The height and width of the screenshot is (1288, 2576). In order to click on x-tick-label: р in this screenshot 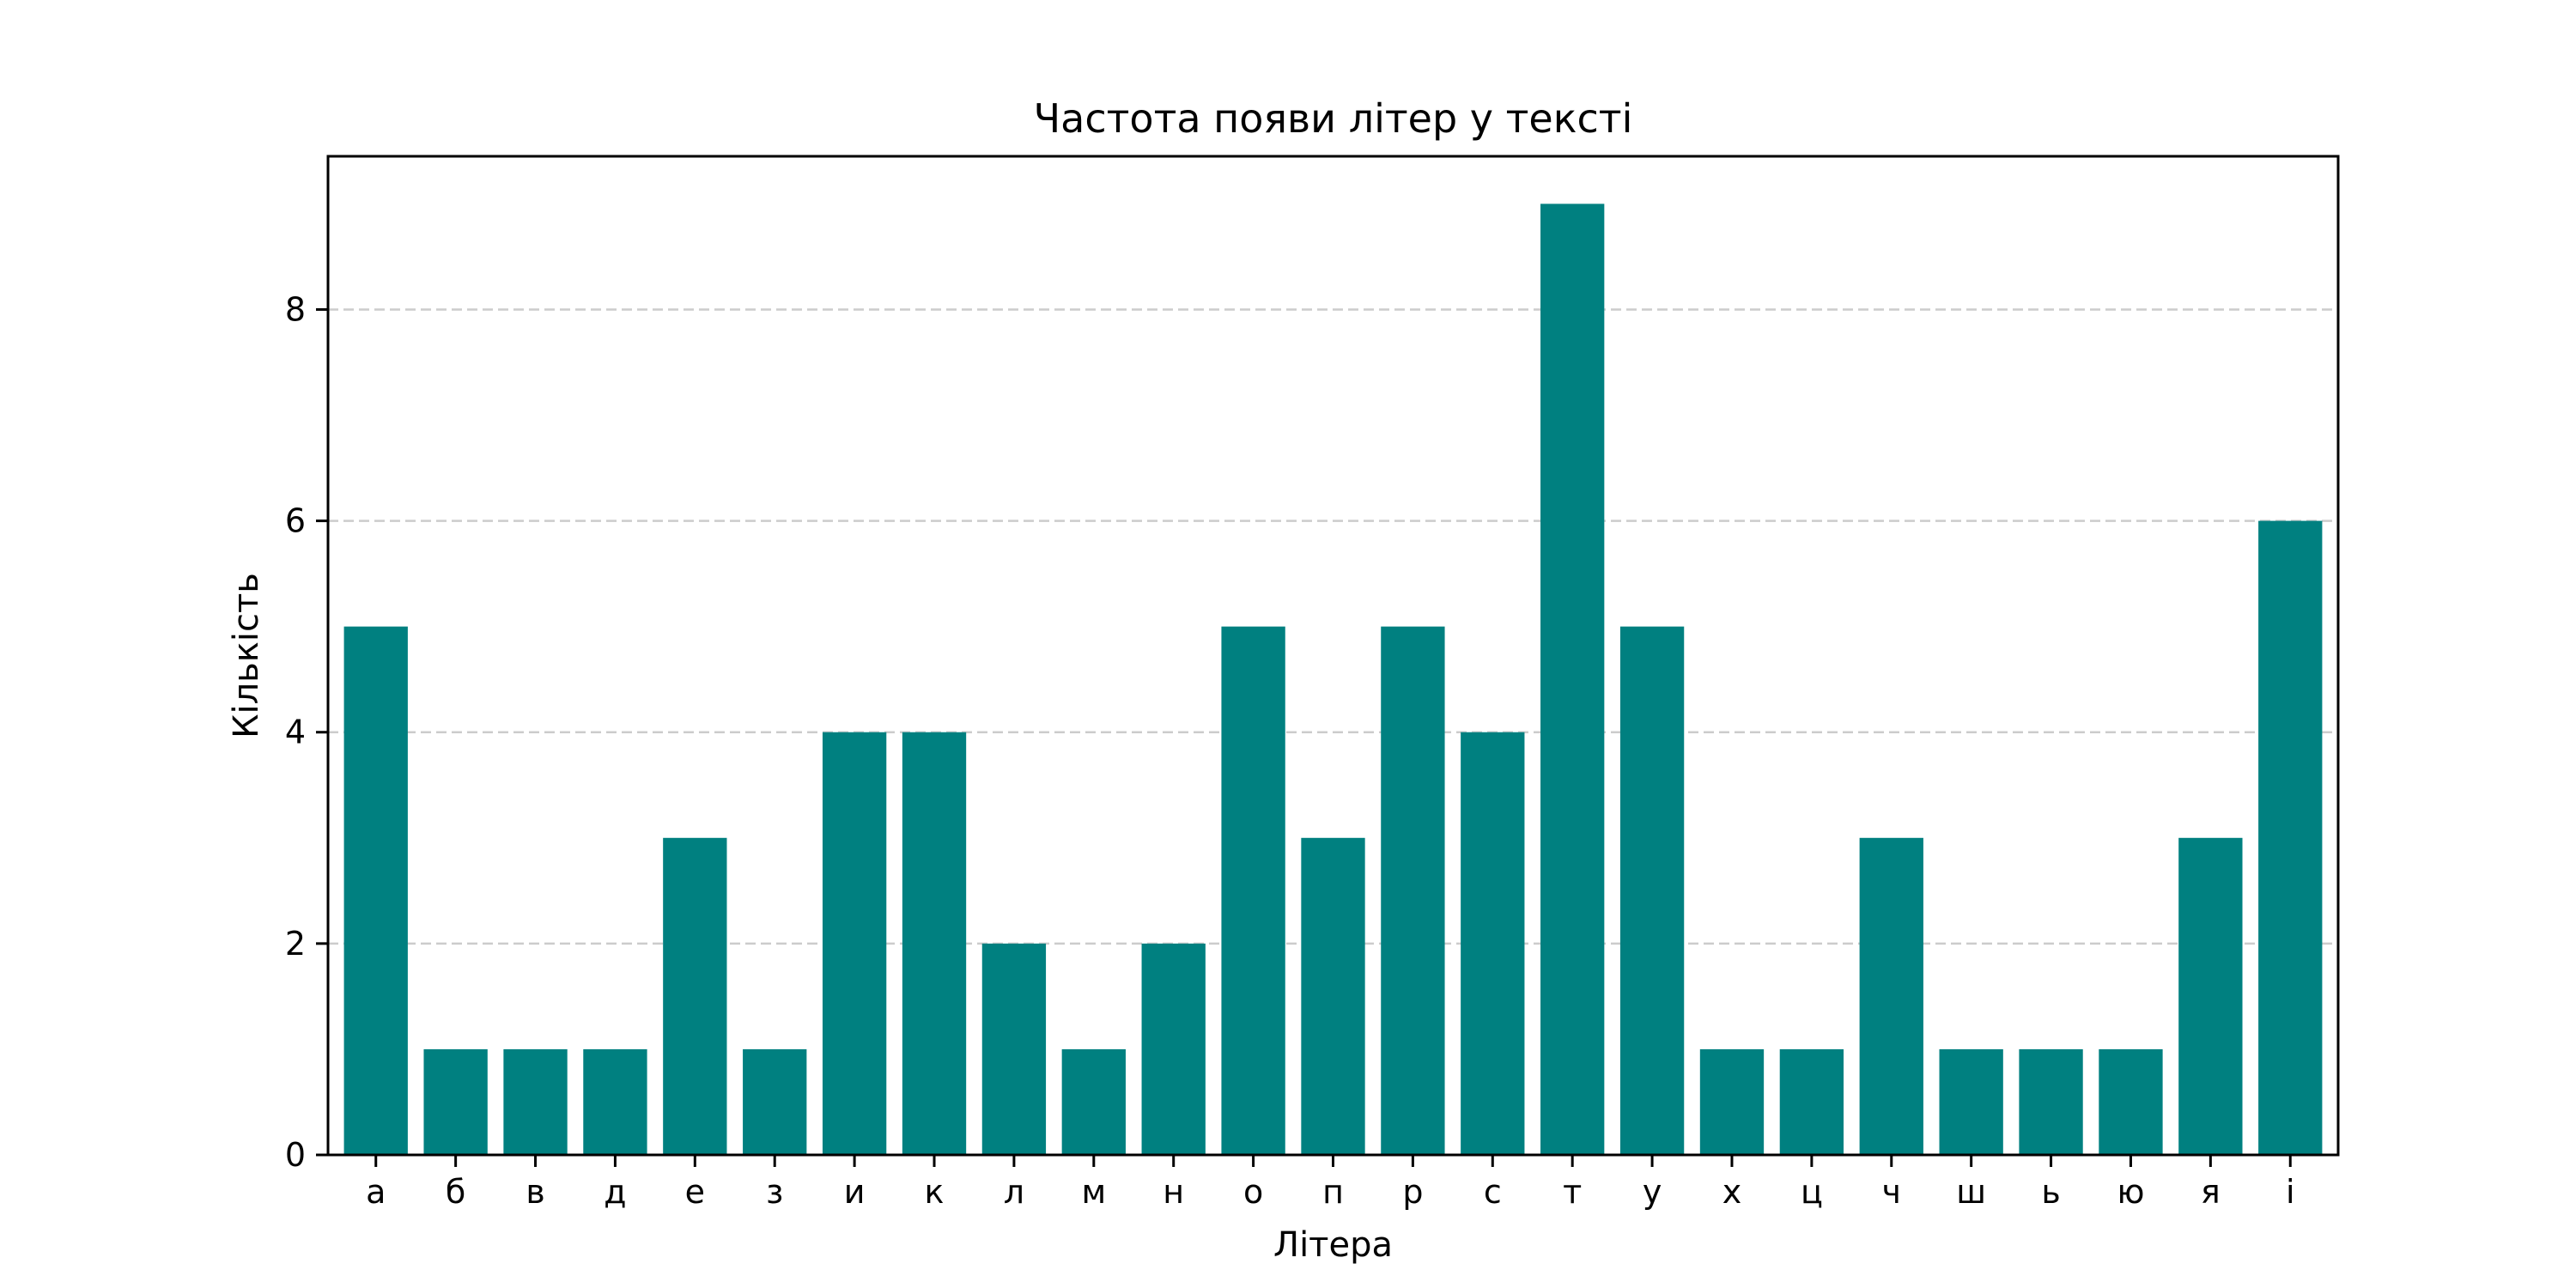, I will do `click(1412, 1192)`.